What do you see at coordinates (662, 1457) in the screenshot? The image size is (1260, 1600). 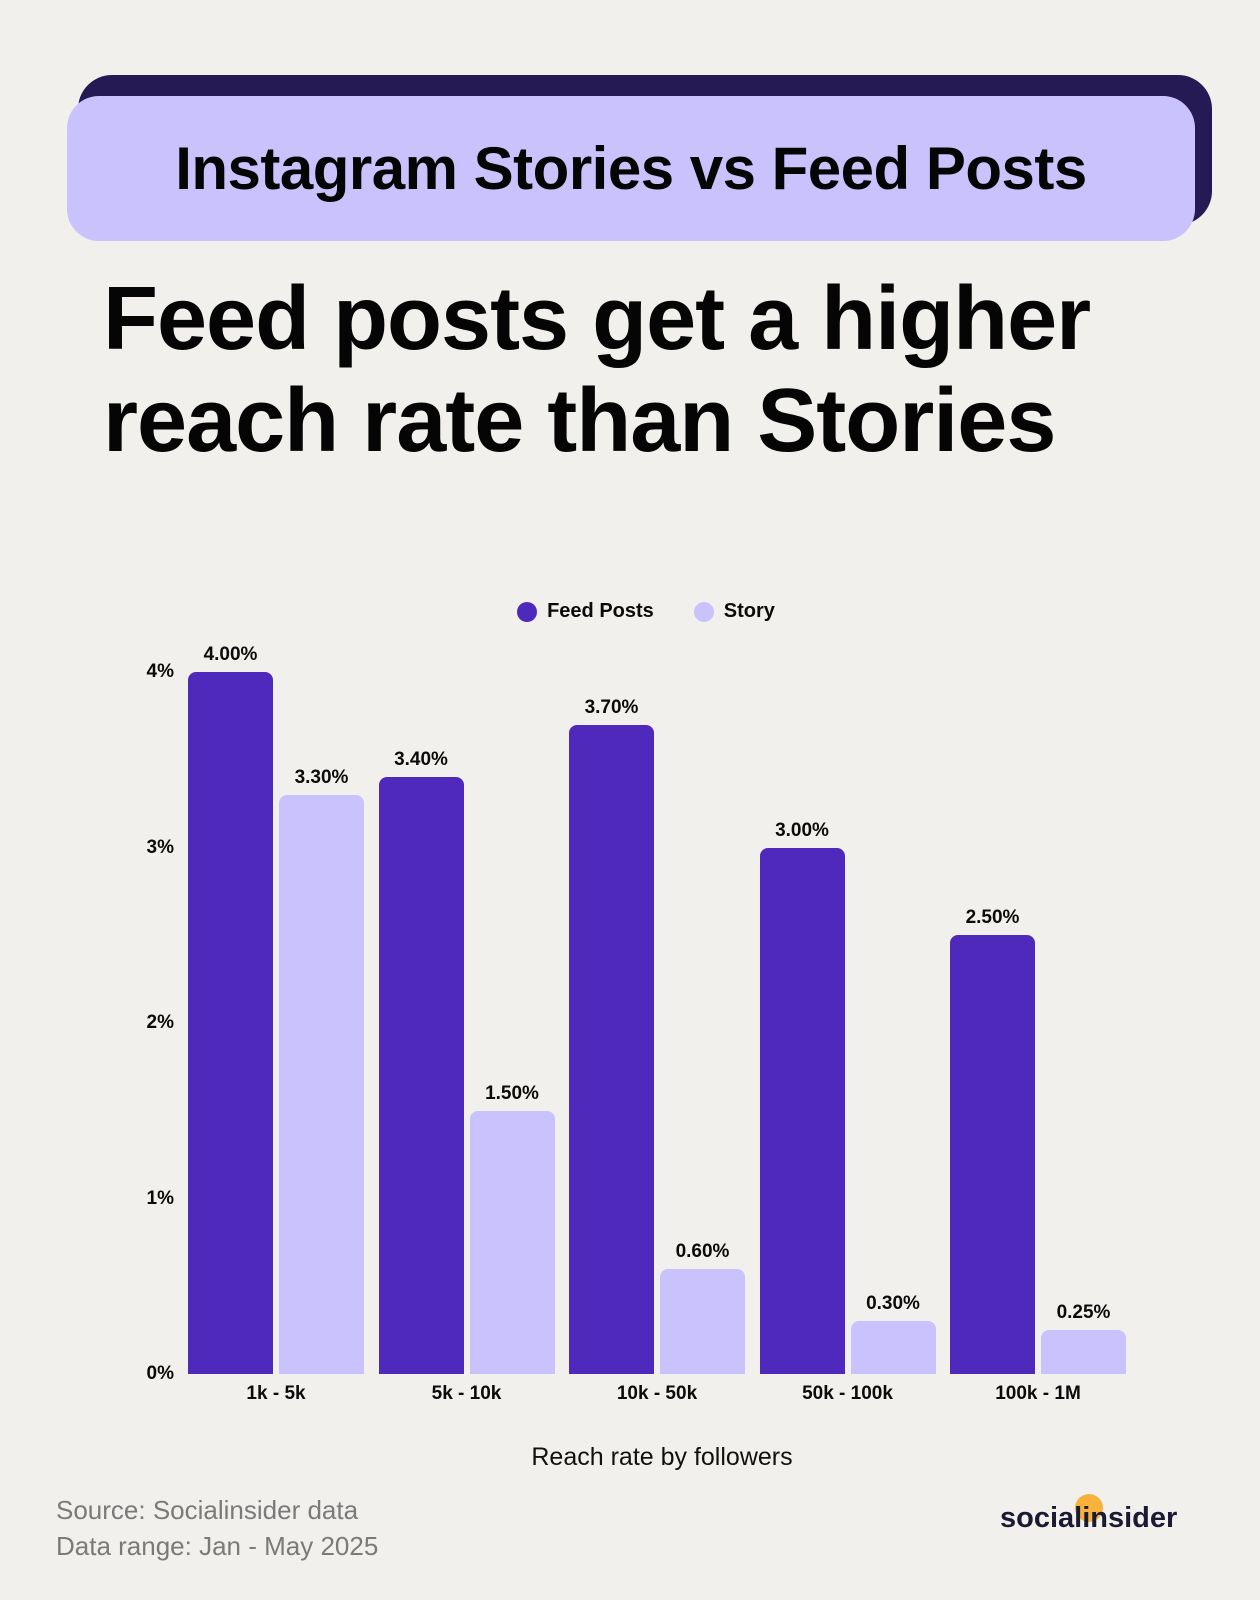 I see `x-axis-label: Reach rate by followers` at bounding box center [662, 1457].